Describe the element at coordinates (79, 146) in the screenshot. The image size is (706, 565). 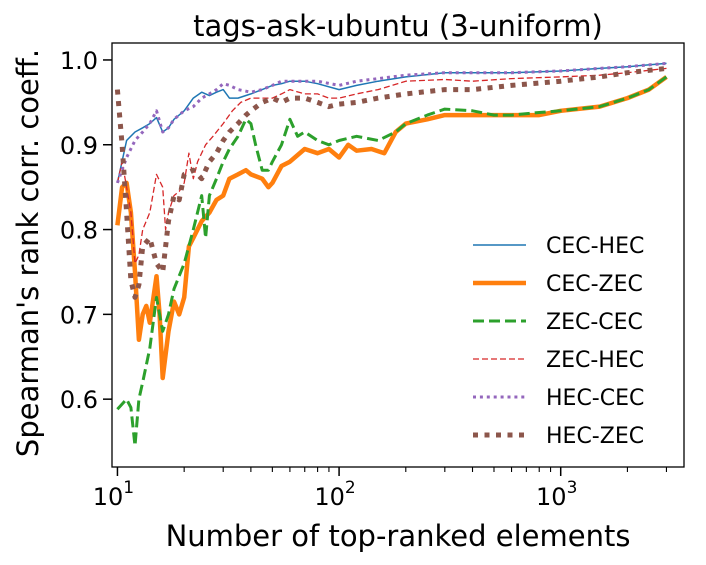
I see `y-tick-label: 0.9` at that location.